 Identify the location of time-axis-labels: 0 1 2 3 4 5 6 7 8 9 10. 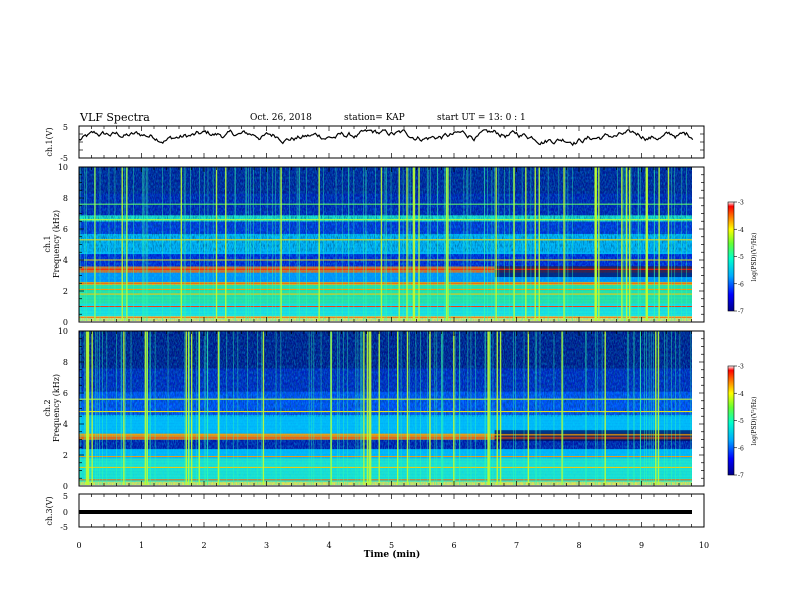
(392, 545).